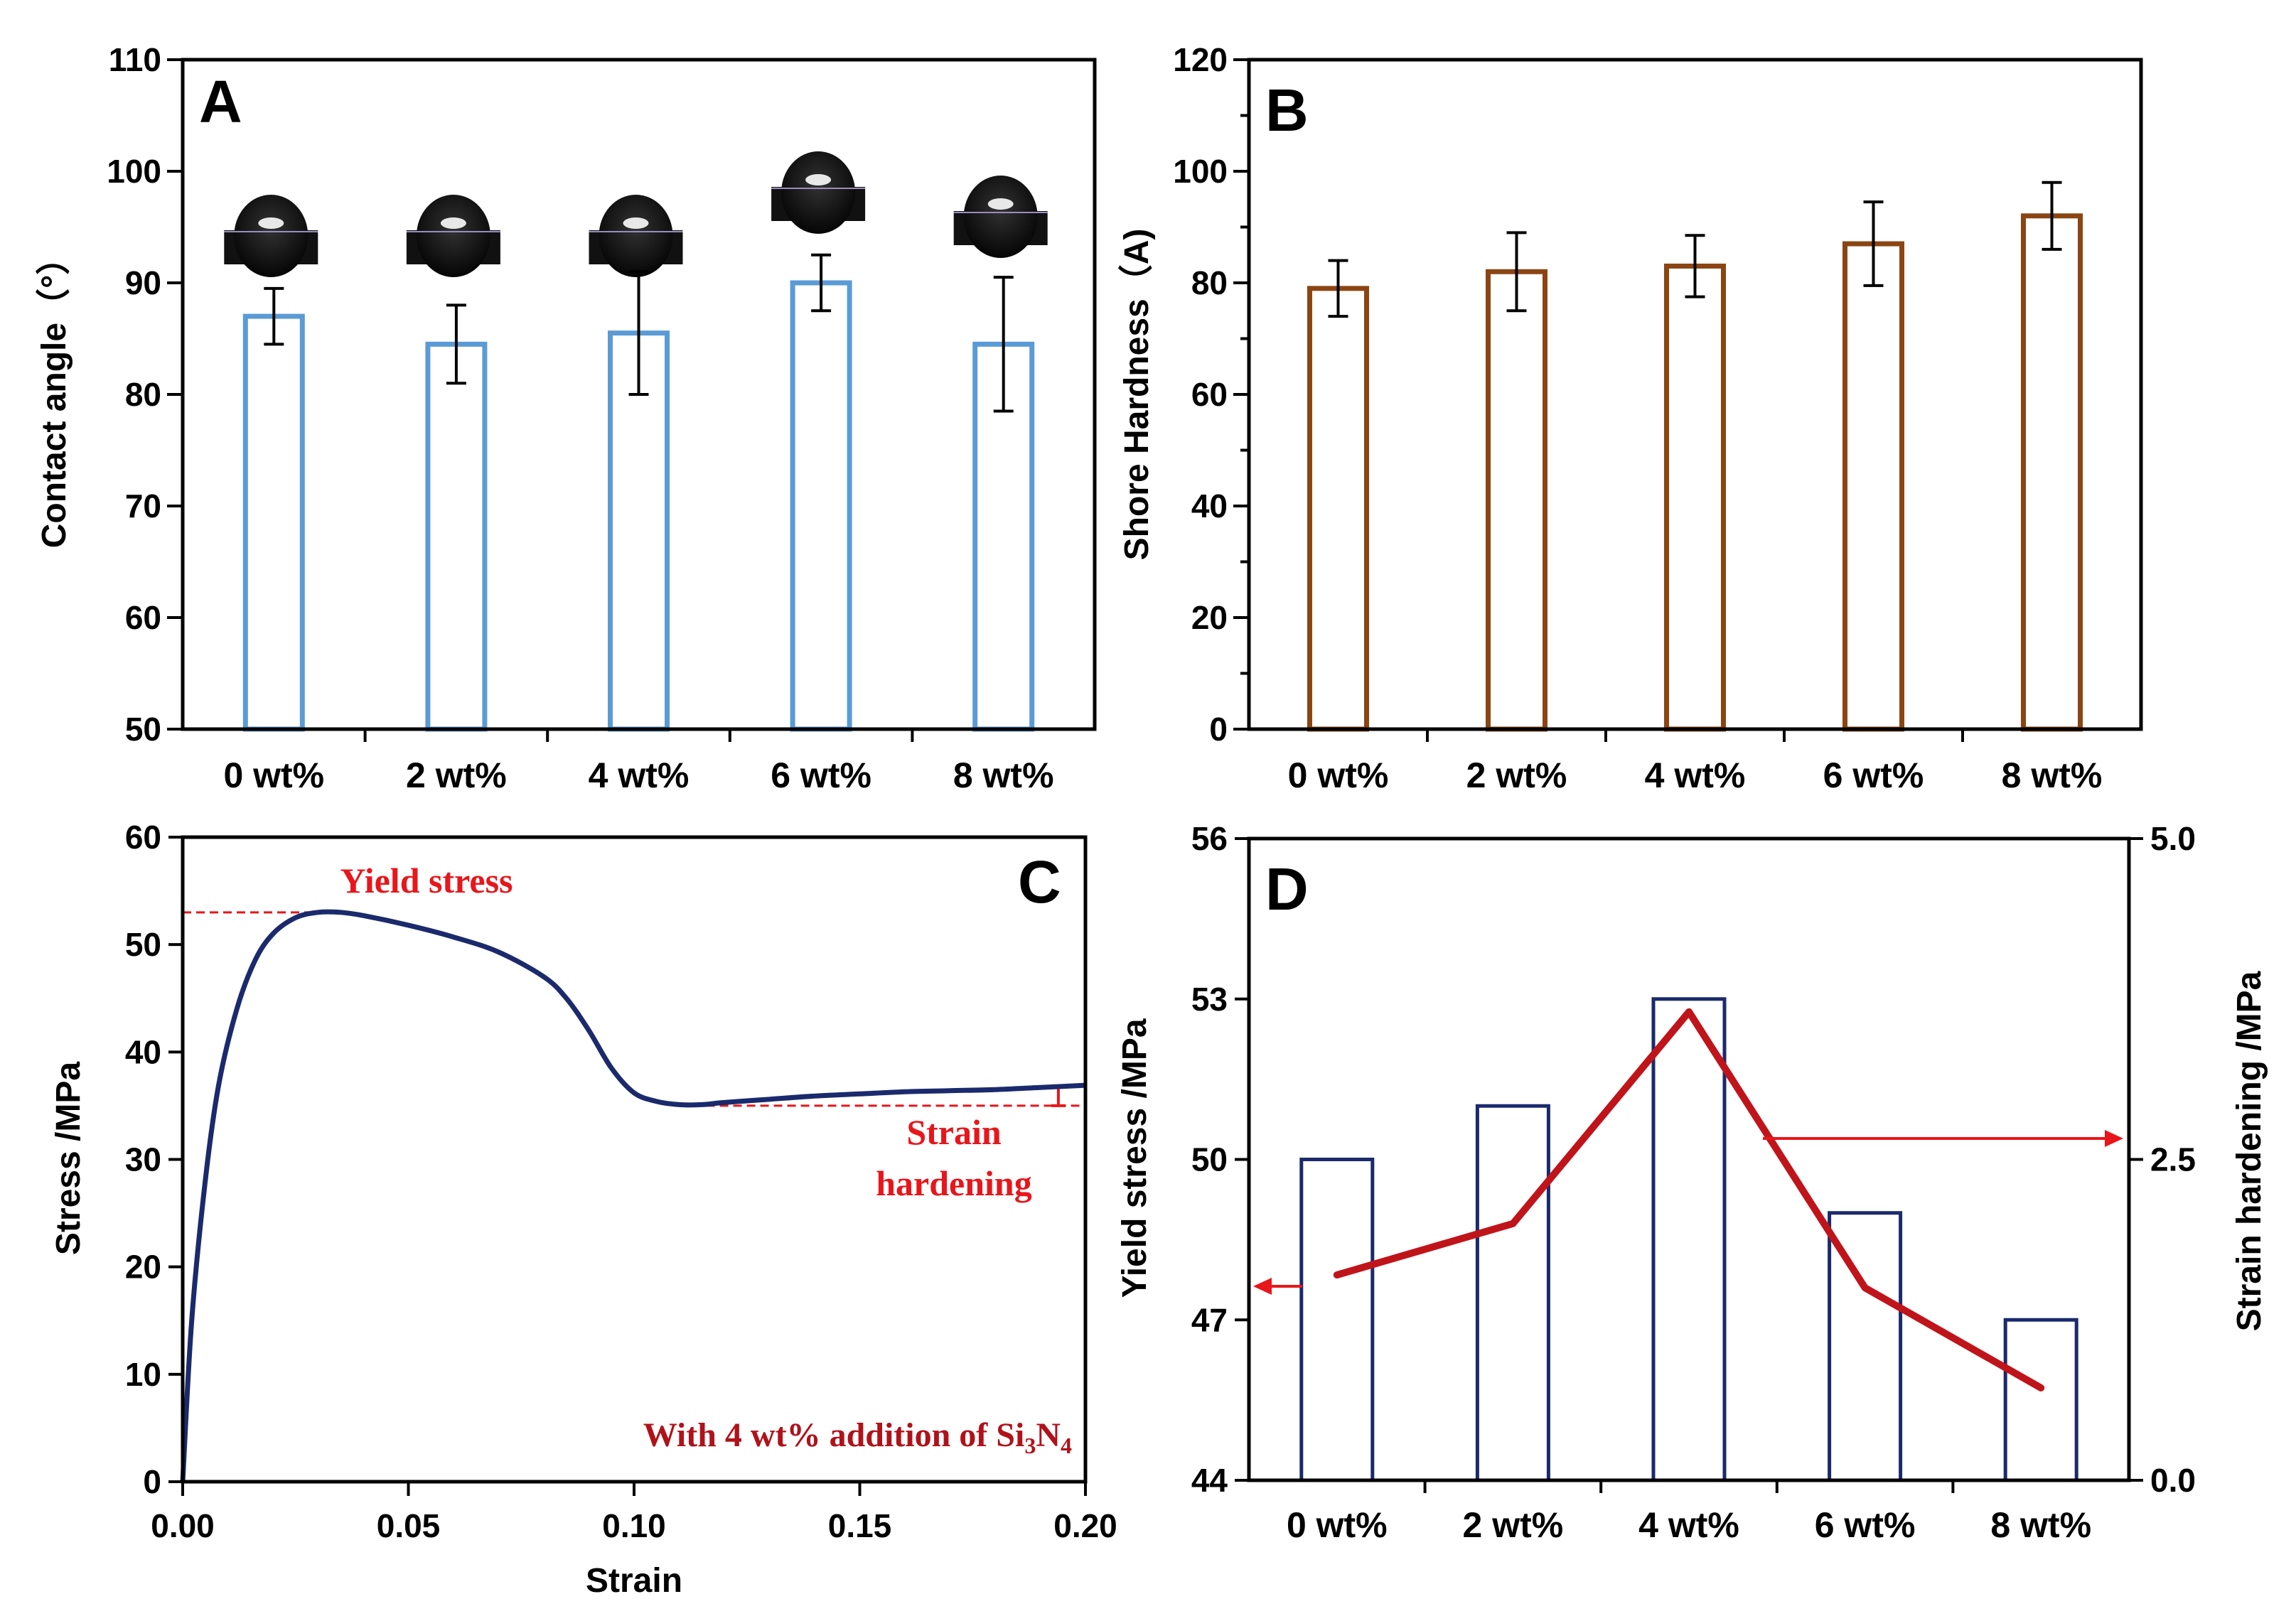 This screenshot has height=1621, width=2296. What do you see at coordinates (1135, 1158) in the screenshot?
I see `panel-d-y-axis-label: Yield stress /MPa` at bounding box center [1135, 1158].